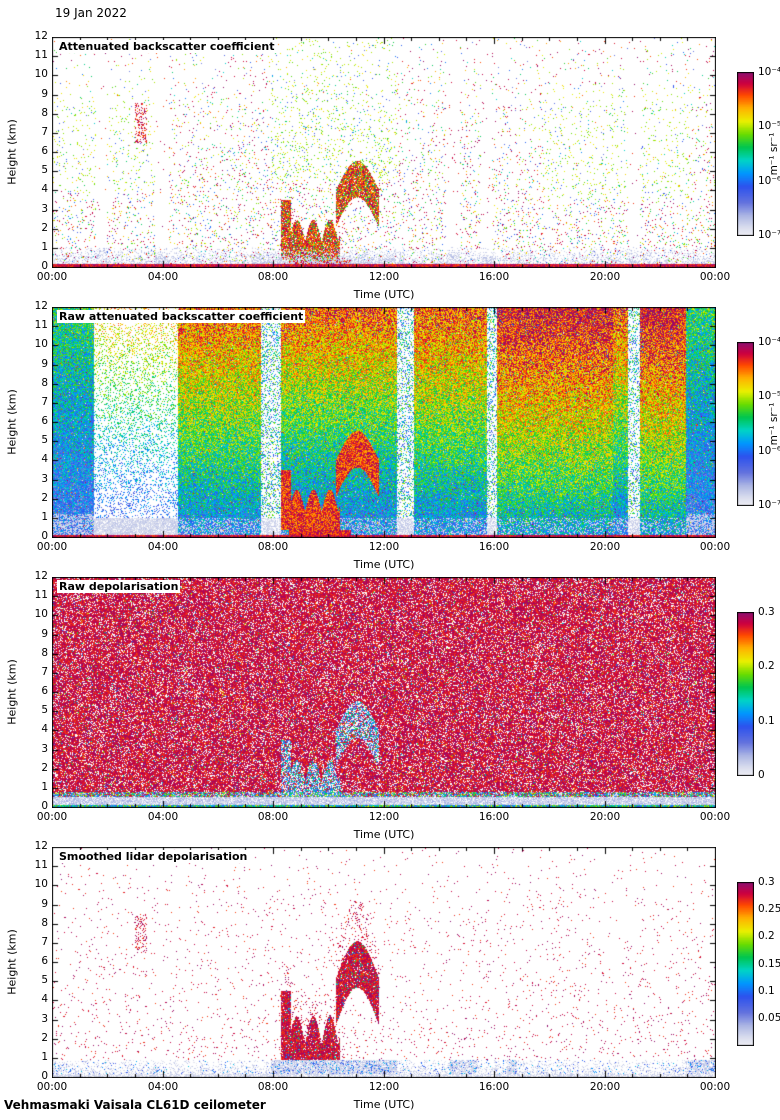  Describe the element at coordinates (135, 1105) in the screenshot. I see `instrument-caption: Vehmasmaki Vaisala CL61D ceilometer` at that location.